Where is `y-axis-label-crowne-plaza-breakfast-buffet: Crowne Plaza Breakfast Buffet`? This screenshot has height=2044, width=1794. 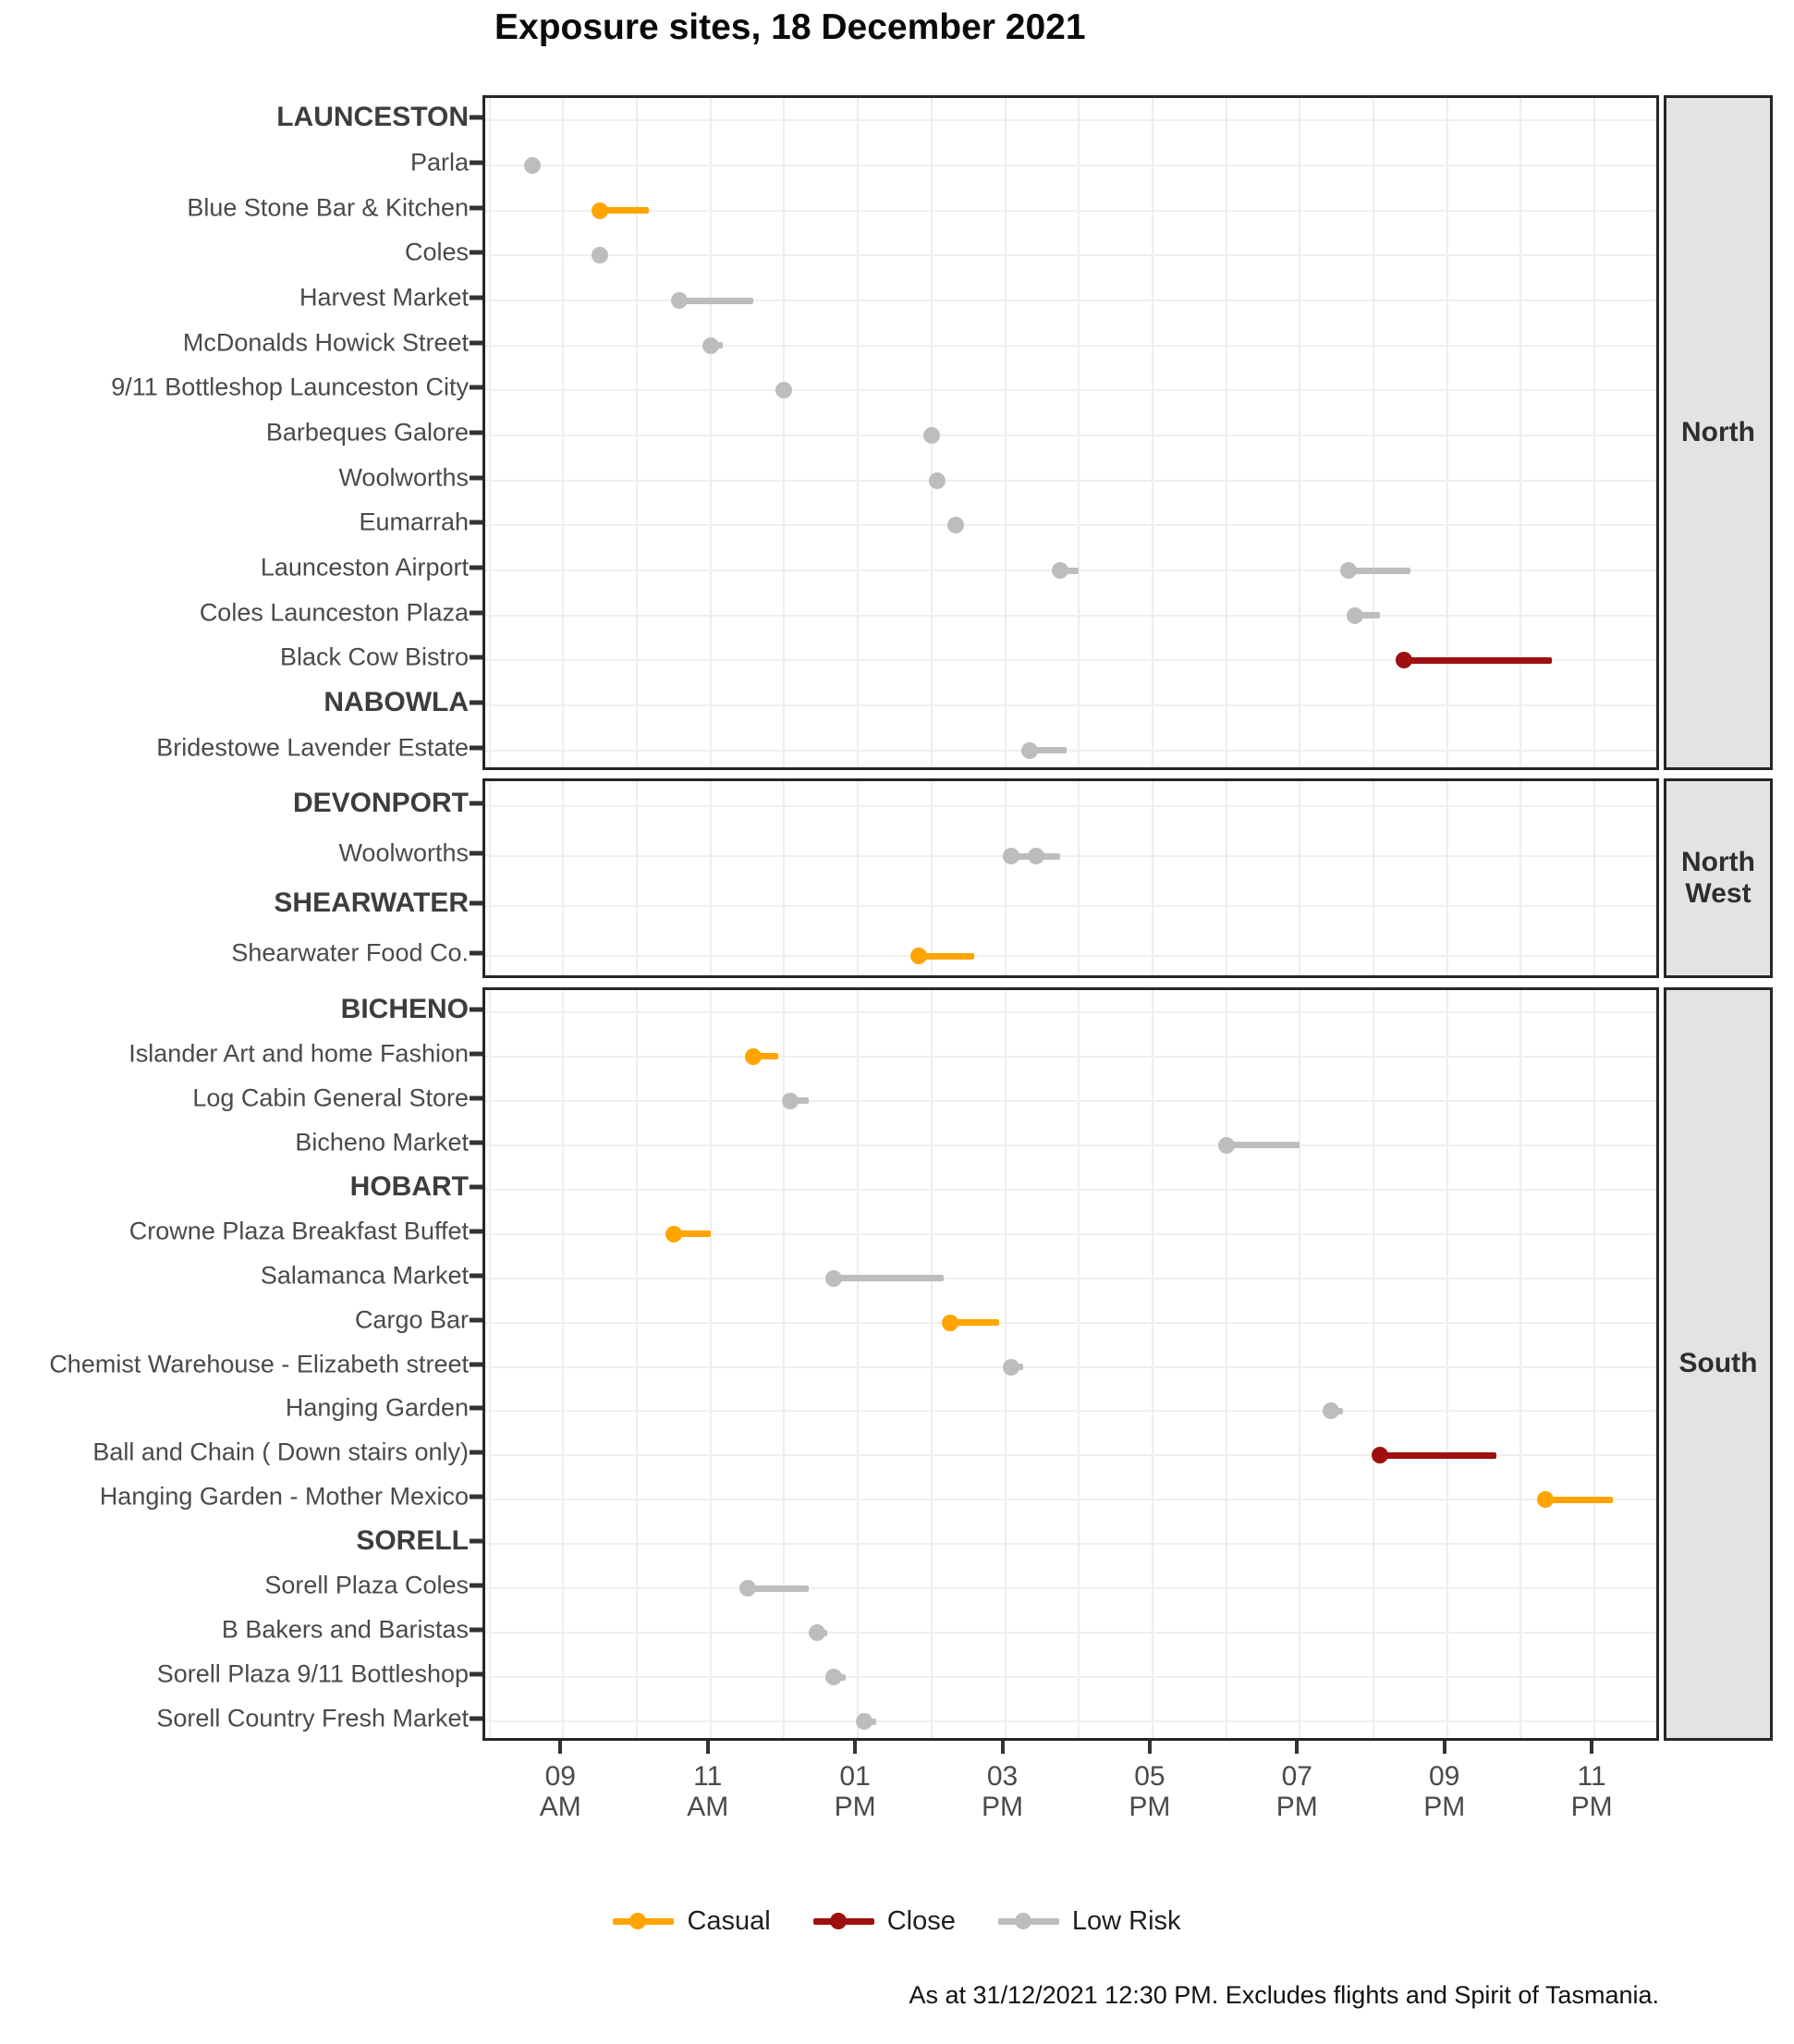 y-axis-label-crowne-plaza-breakfast-buffet: Crowne Plaza Breakfast Buffet is located at coordinates (299, 1231).